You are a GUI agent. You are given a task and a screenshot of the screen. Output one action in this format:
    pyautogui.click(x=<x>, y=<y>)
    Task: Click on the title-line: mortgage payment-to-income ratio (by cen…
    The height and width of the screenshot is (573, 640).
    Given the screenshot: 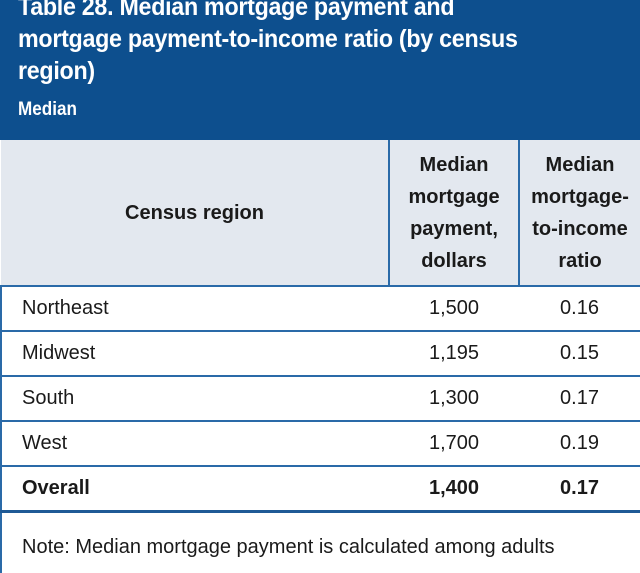 What is the action you would take?
    pyautogui.click(x=268, y=39)
    